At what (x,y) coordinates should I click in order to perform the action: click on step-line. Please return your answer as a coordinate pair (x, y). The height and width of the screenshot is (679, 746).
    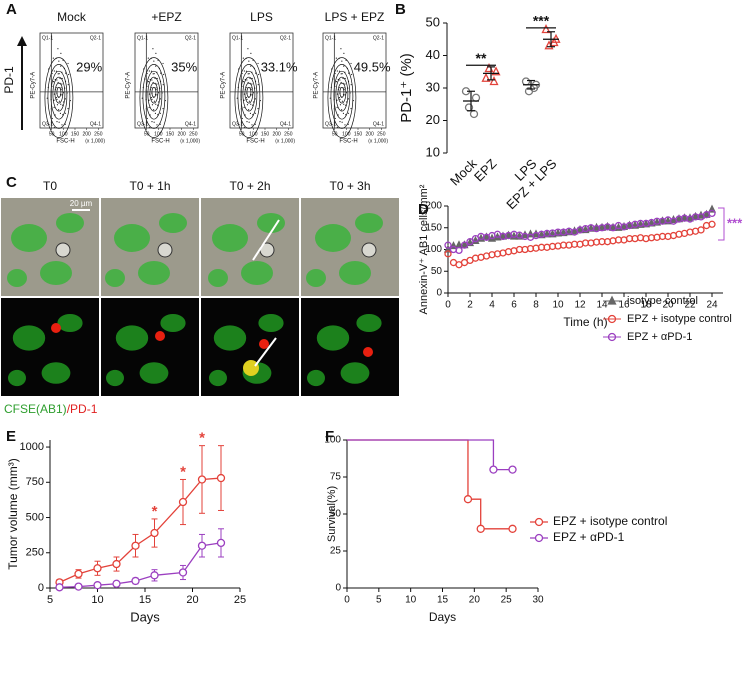
    Looking at the image, I should click on (430, 455).